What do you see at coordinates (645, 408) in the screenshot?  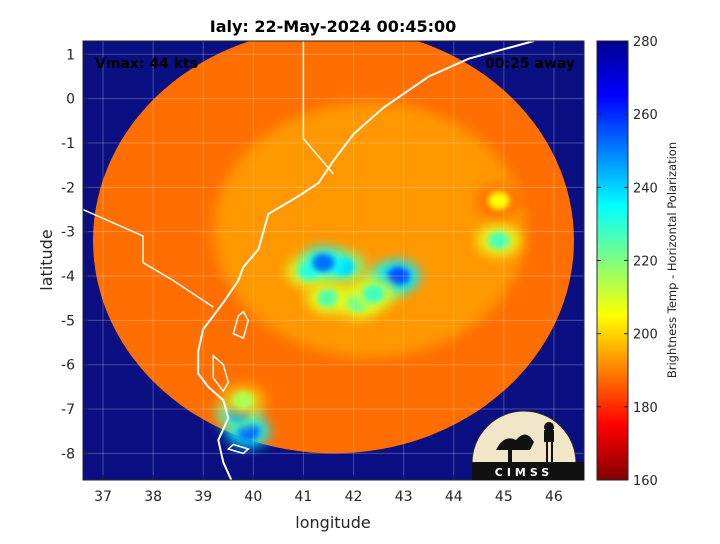 I see `cb-tick-label-180: 180` at bounding box center [645, 408].